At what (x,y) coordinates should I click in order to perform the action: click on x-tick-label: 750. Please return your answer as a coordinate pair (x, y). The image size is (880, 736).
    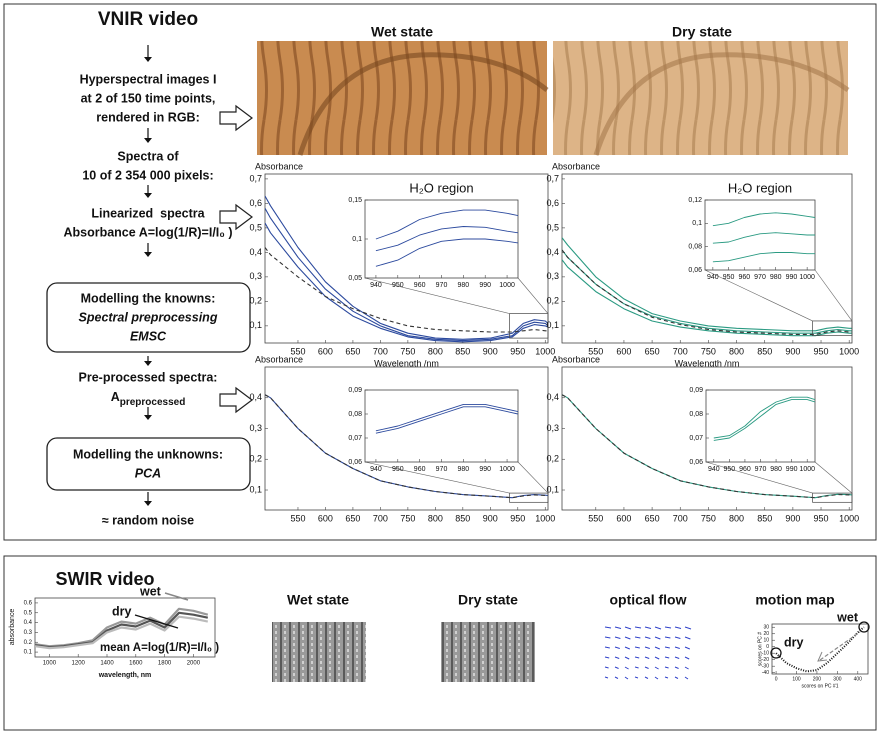
    Looking at the image, I should click on (407, 351).